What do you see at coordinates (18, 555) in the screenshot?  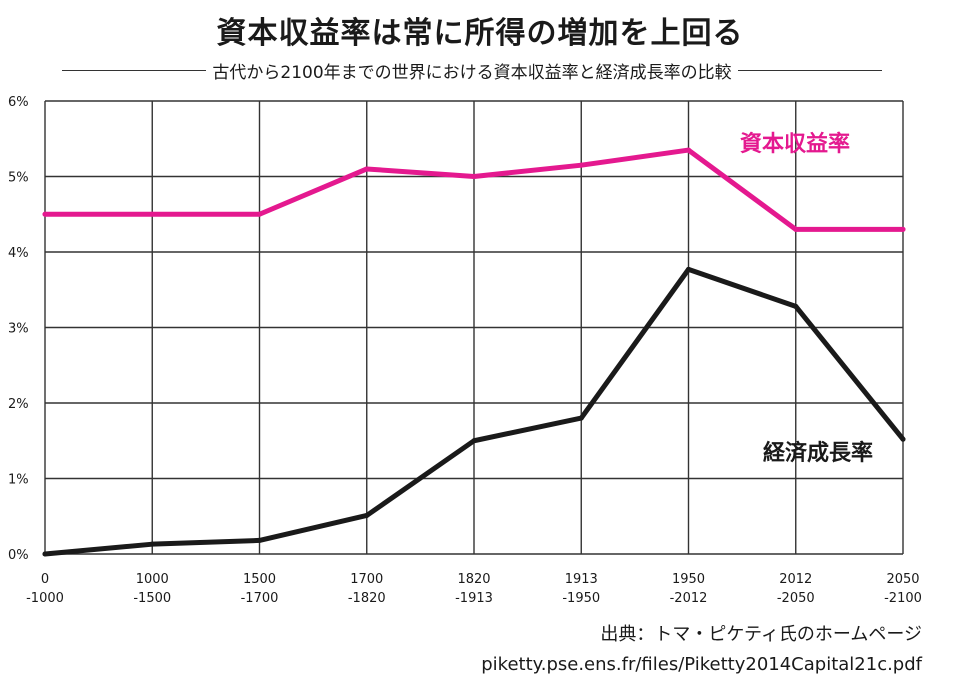 I see `y-tick-label: 0%` at bounding box center [18, 555].